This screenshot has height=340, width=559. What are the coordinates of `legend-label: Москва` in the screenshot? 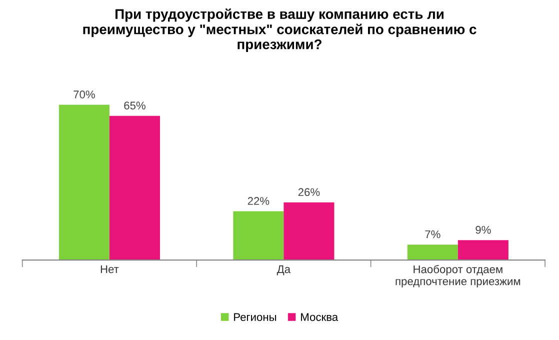 It's located at (319, 317).